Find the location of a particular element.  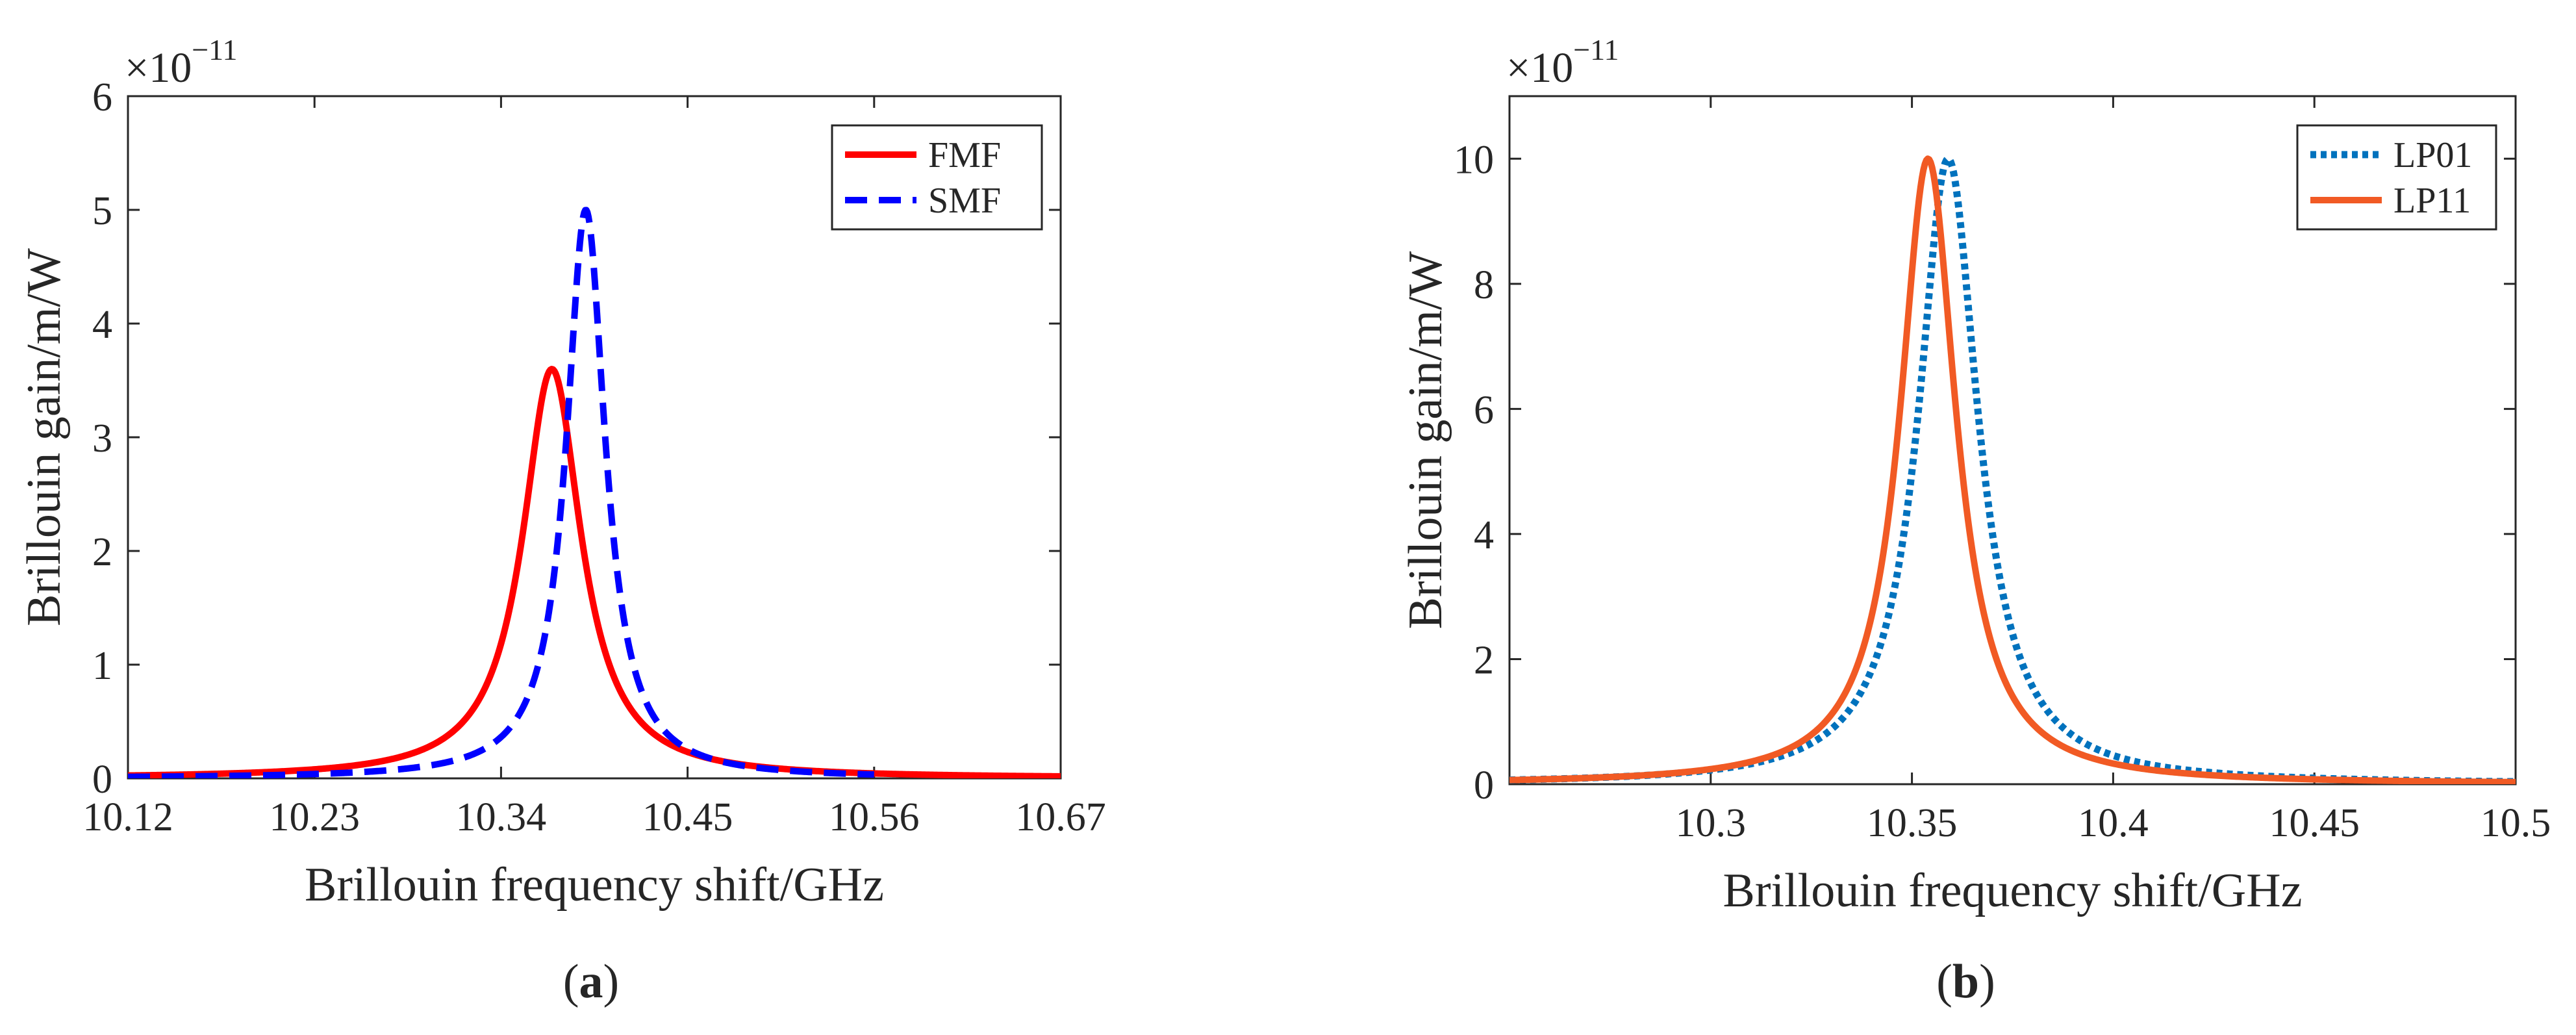

caption-letter: a is located at coordinates (591, 982).